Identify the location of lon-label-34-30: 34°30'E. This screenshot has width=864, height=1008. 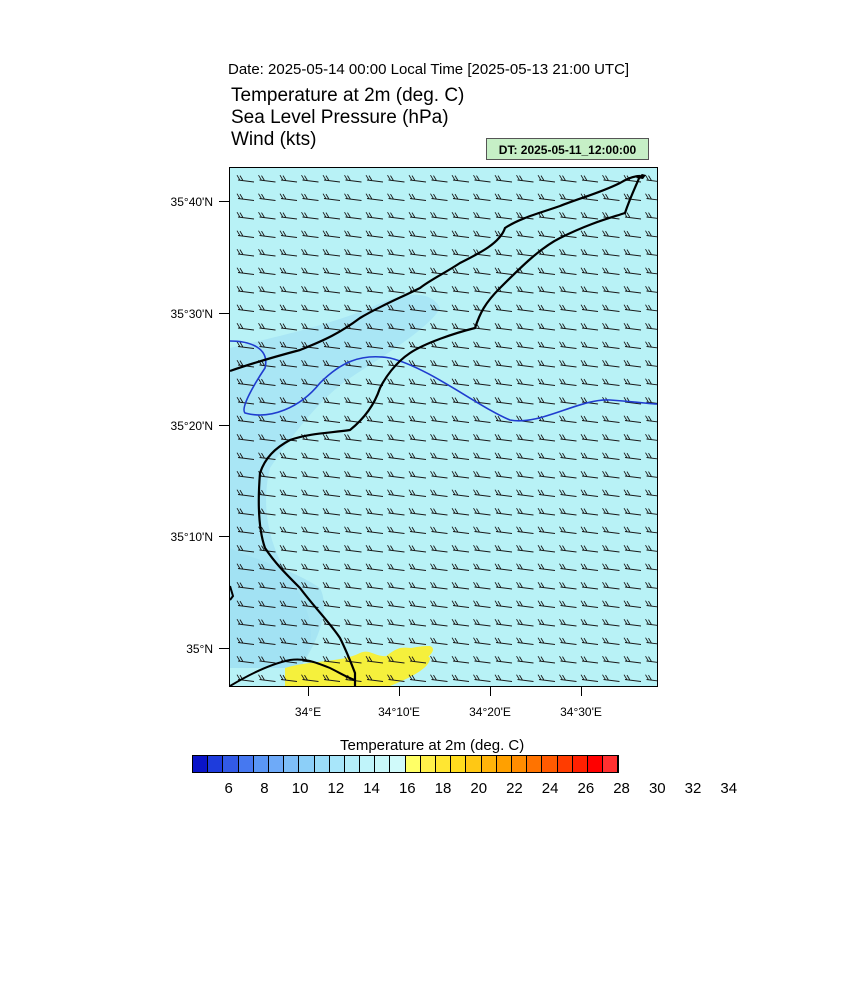
(581, 712).